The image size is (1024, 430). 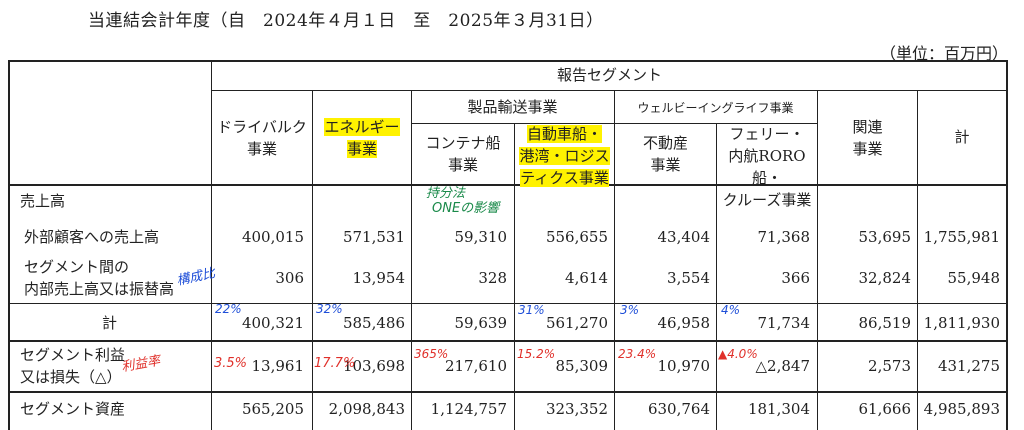 What do you see at coordinates (684, 366) in the screenshot?
I see `profit-value: 10,970` at bounding box center [684, 366].